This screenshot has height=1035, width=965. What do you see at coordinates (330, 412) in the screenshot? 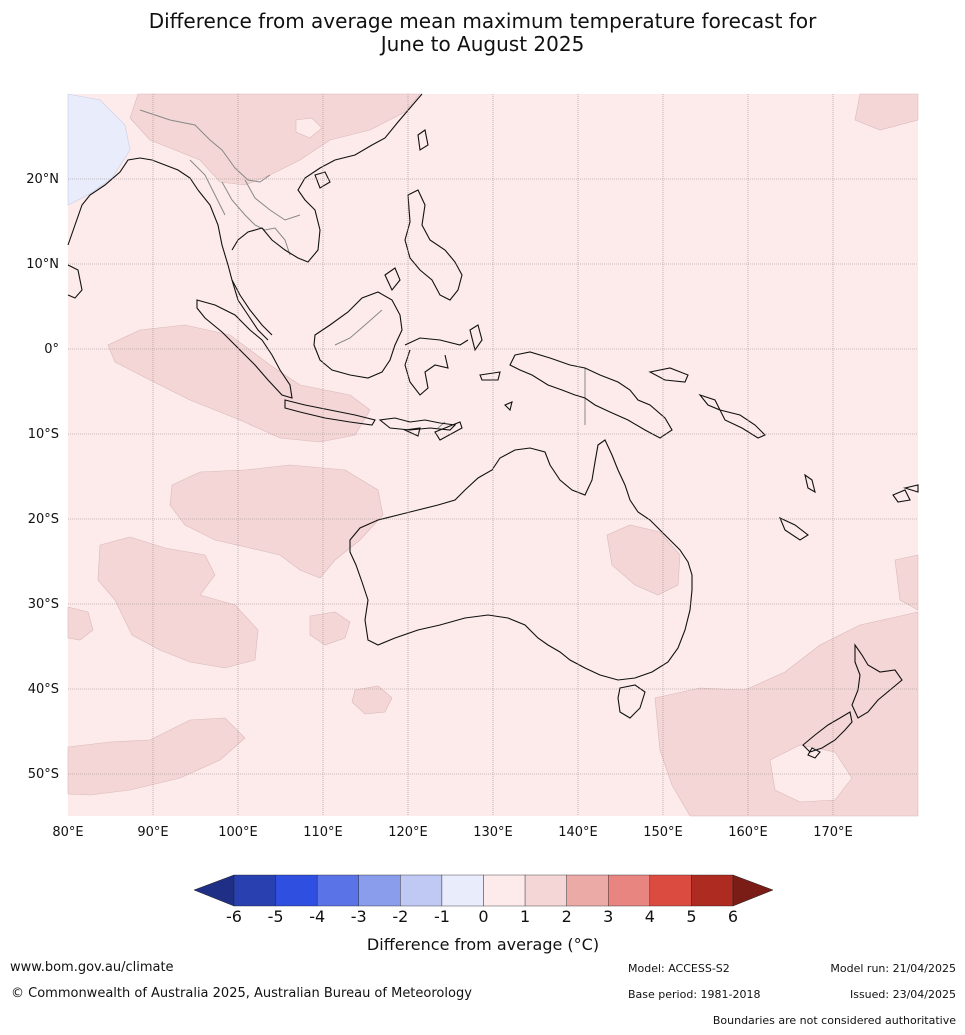
I see `coast-java` at bounding box center [330, 412].